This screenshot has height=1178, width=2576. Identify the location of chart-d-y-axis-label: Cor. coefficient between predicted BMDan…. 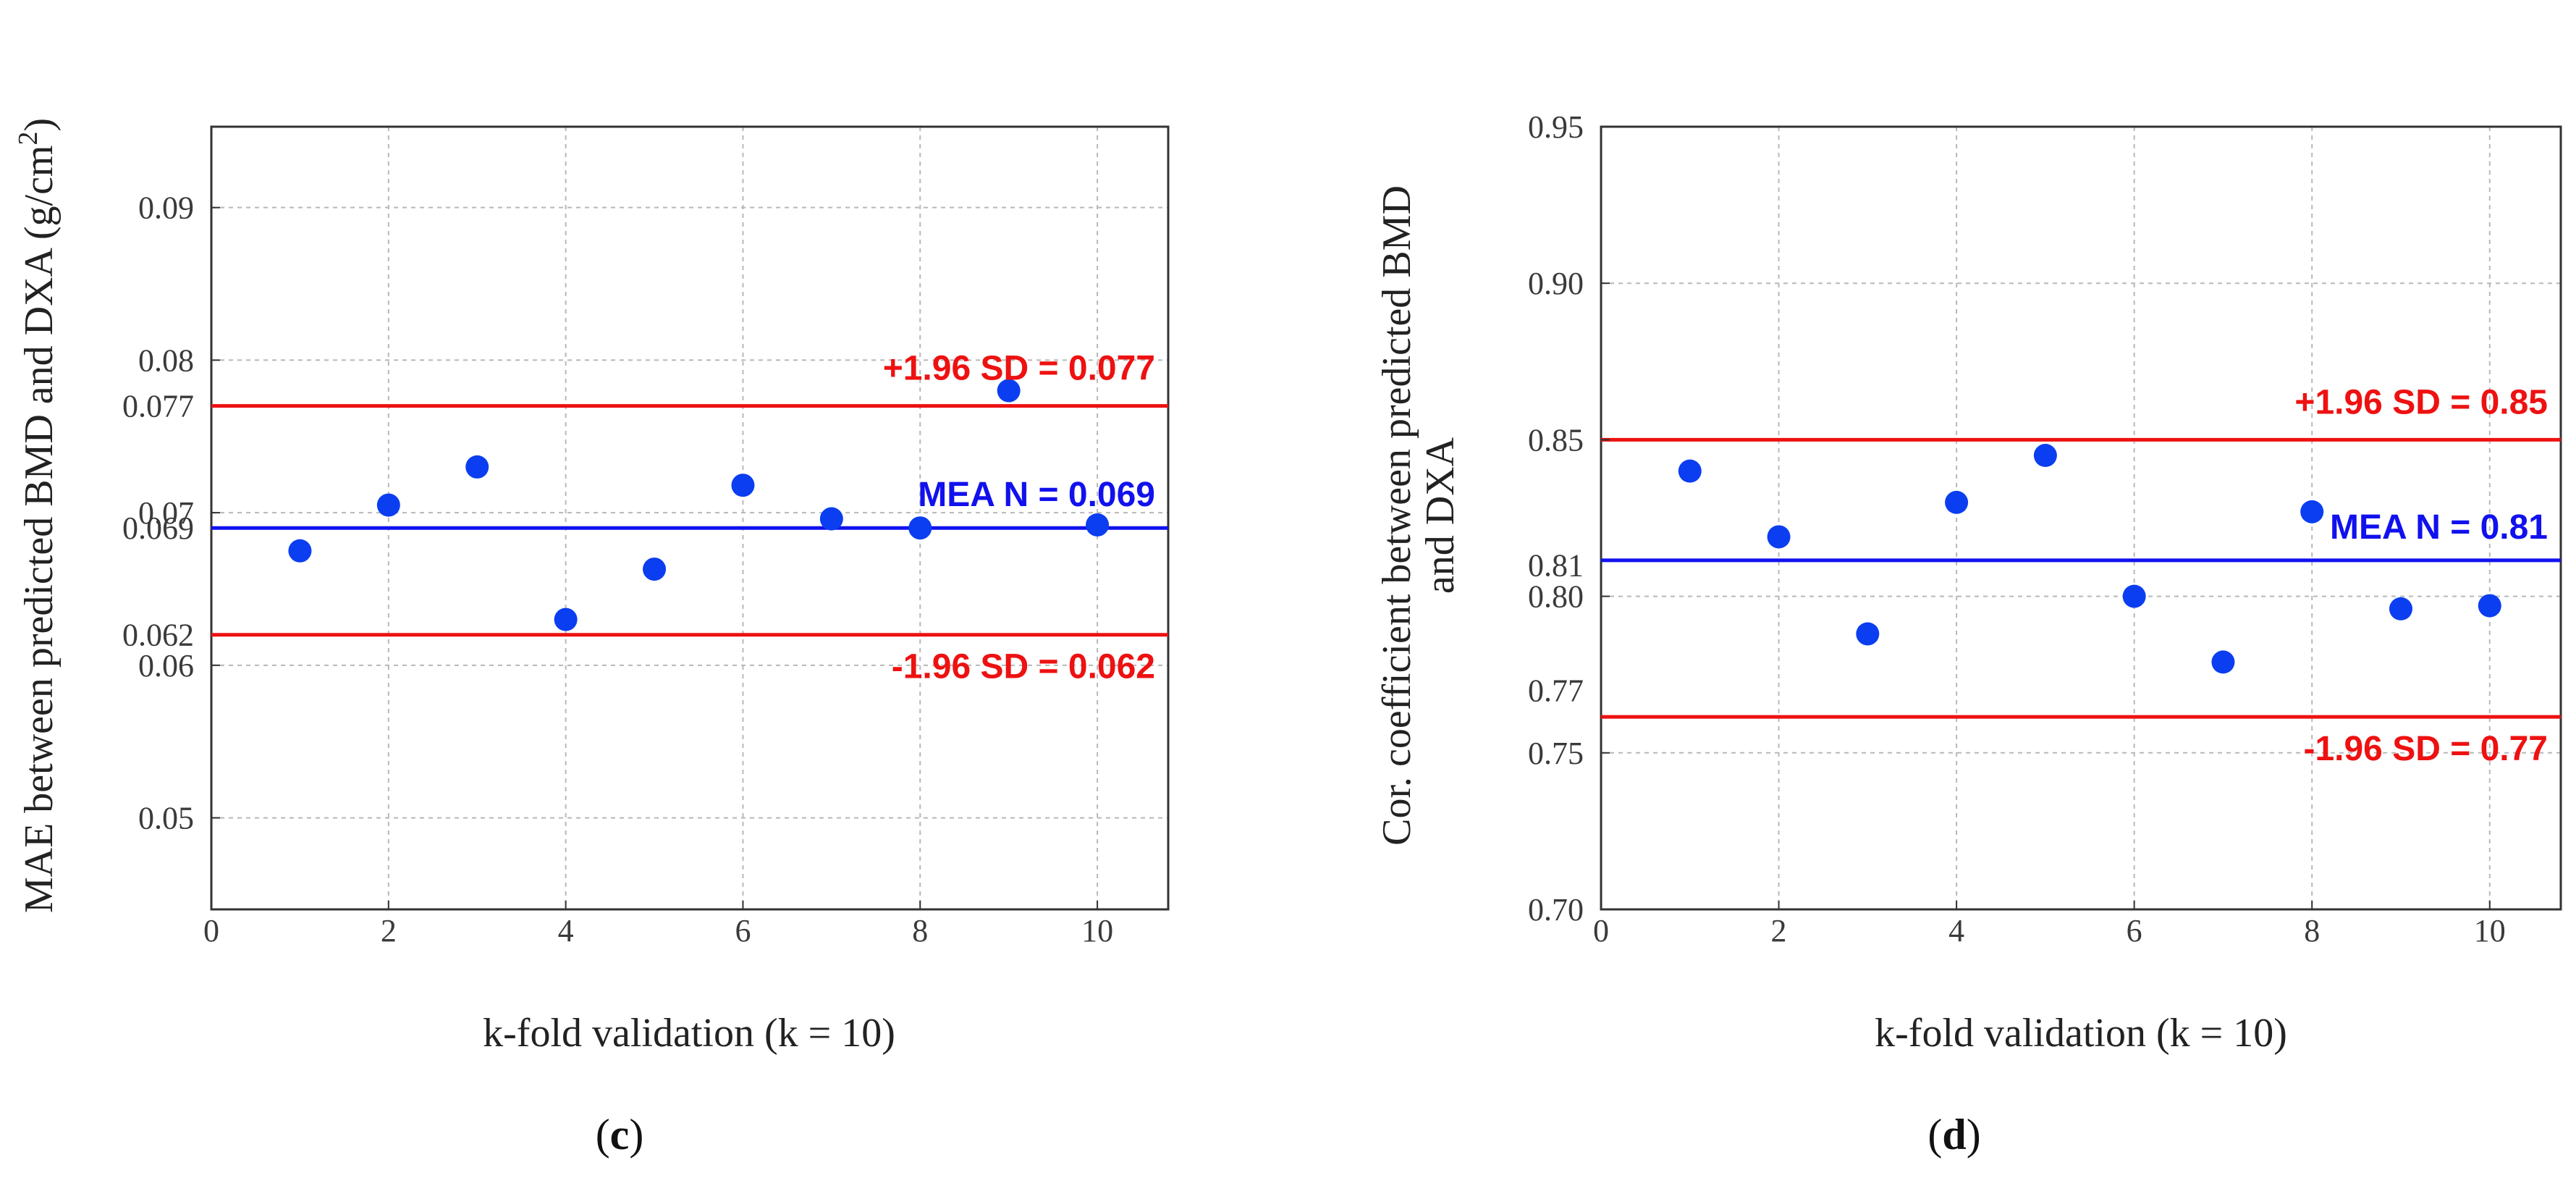
(1418, 515).